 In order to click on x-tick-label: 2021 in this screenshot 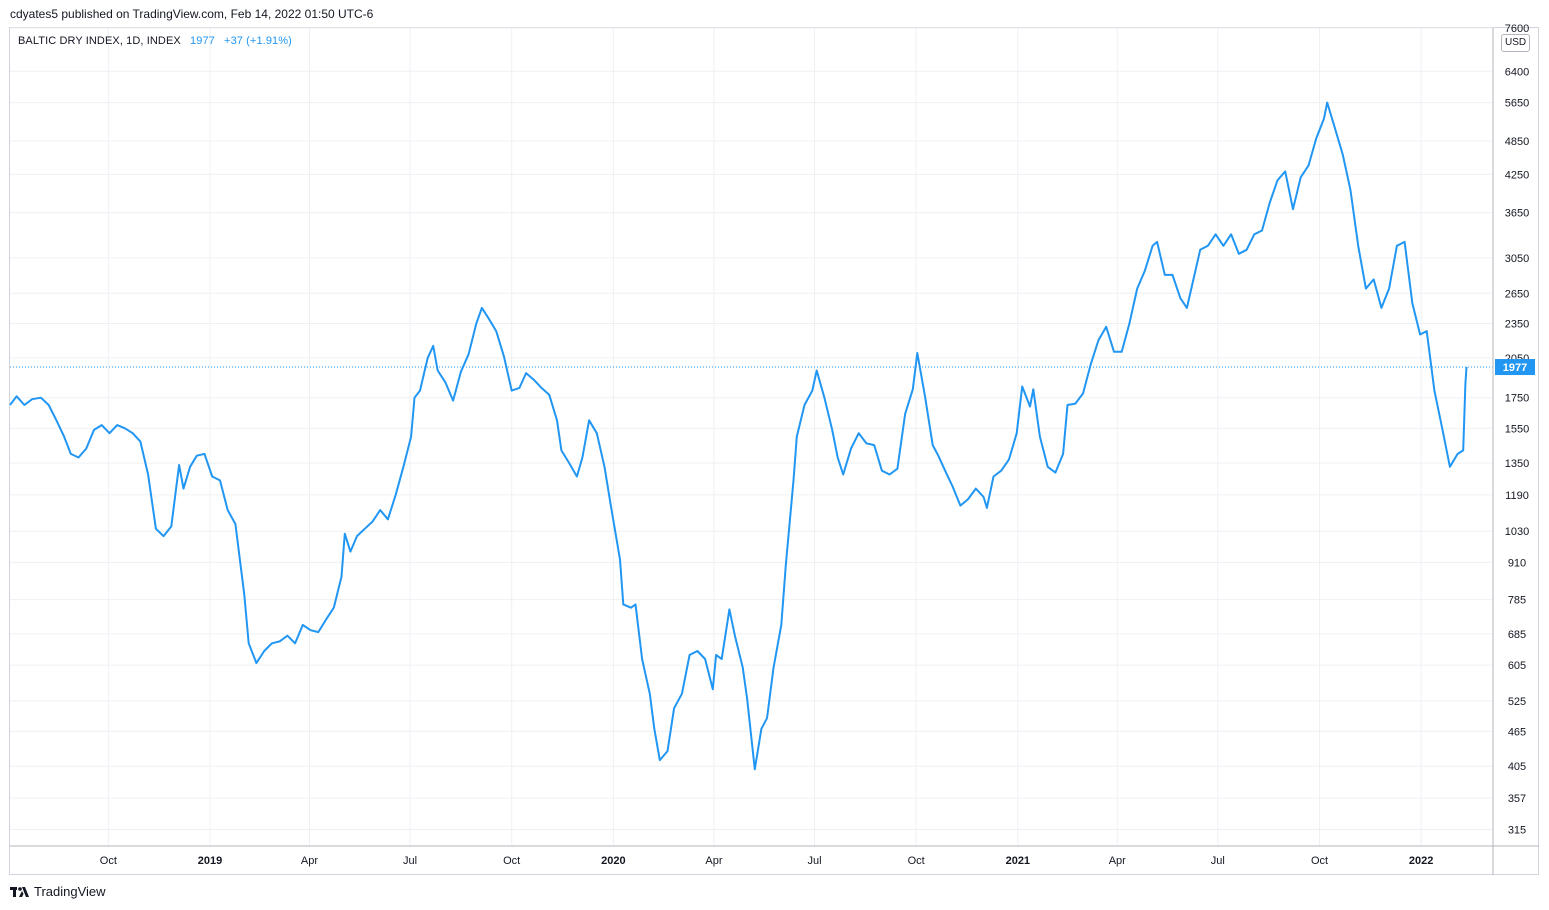, I will do `click(1018, 861)`.